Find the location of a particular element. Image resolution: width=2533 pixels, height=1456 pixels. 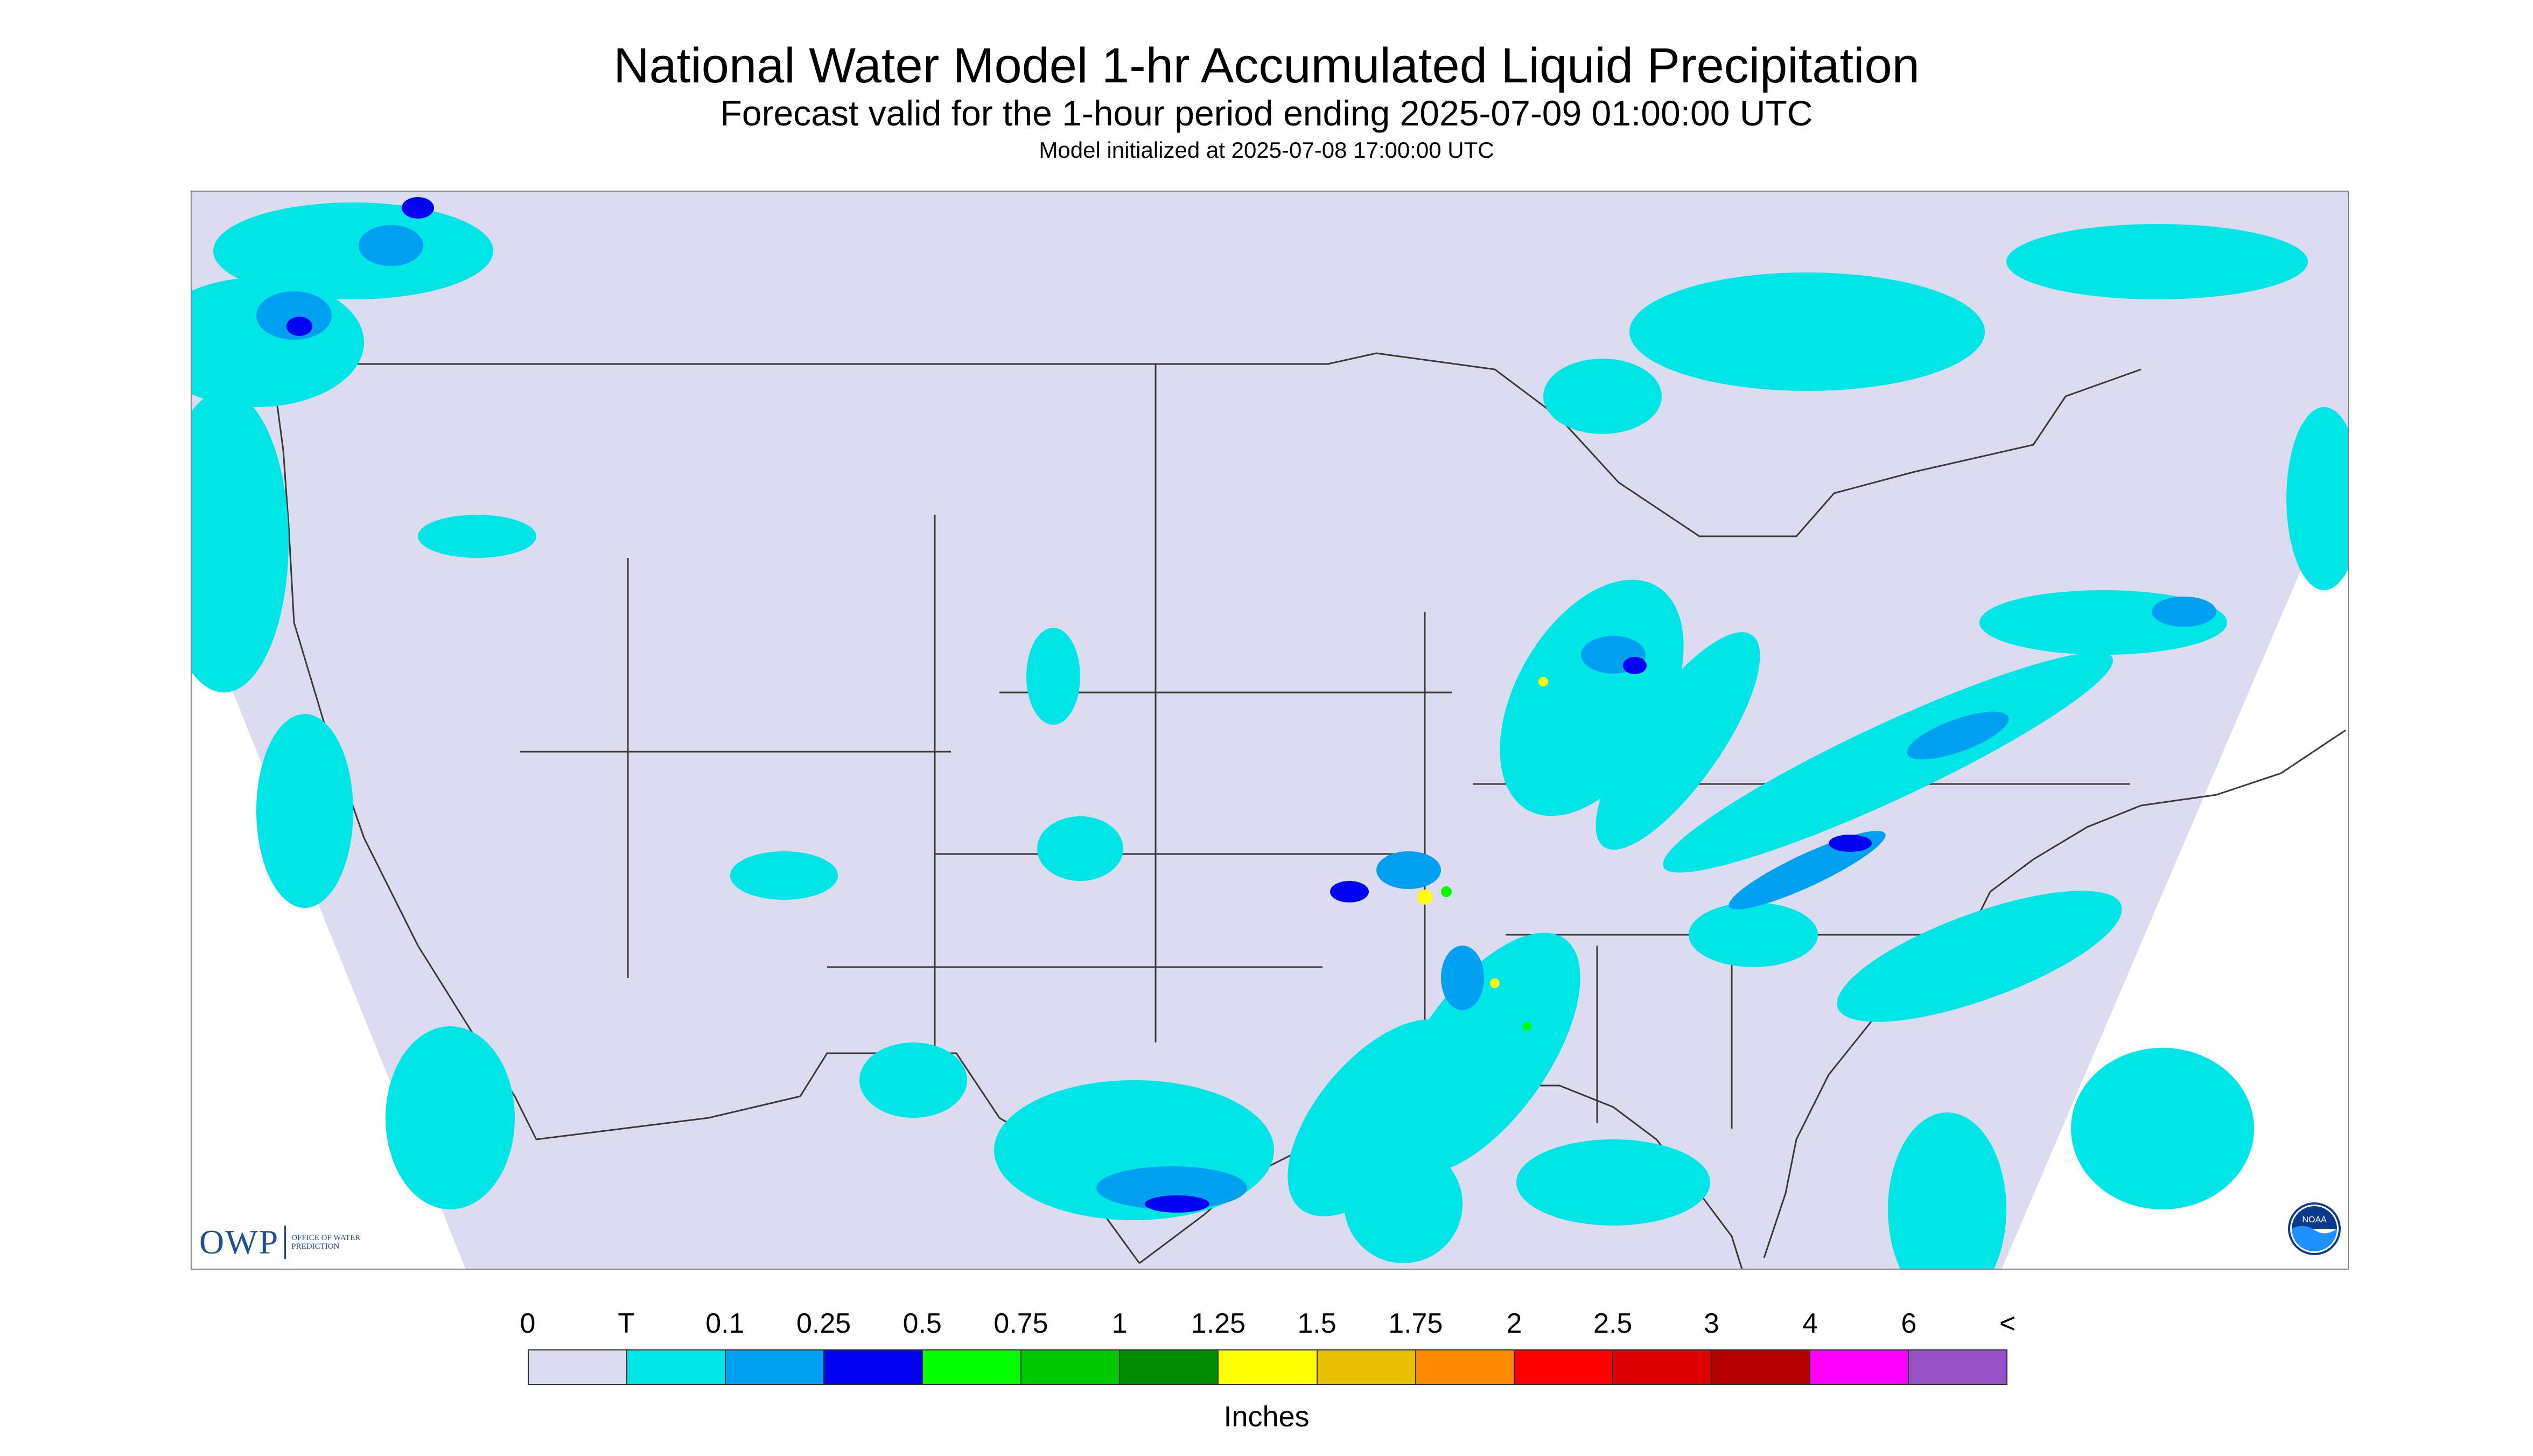

owp-logo: OWP Office of Water Prediction is located at coordinates (280, 1242).